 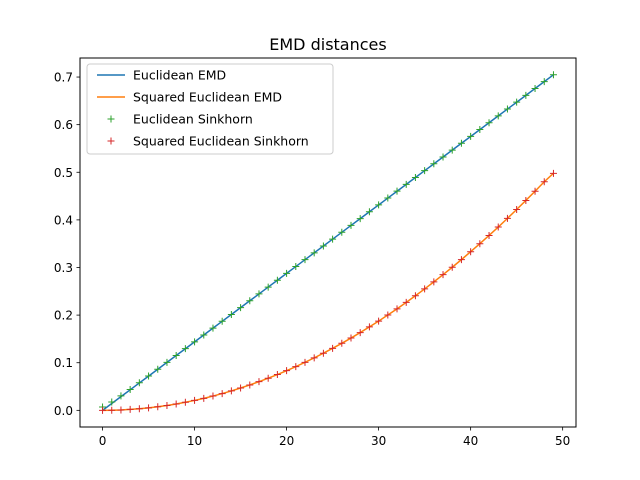 I want to click on legend-label: Euclidean EMD, so click(x=179, y=75).